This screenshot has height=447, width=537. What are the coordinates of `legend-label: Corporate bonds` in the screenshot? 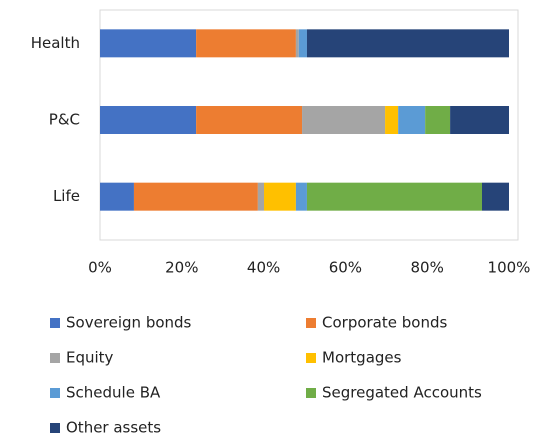 It's located at (384, 323).